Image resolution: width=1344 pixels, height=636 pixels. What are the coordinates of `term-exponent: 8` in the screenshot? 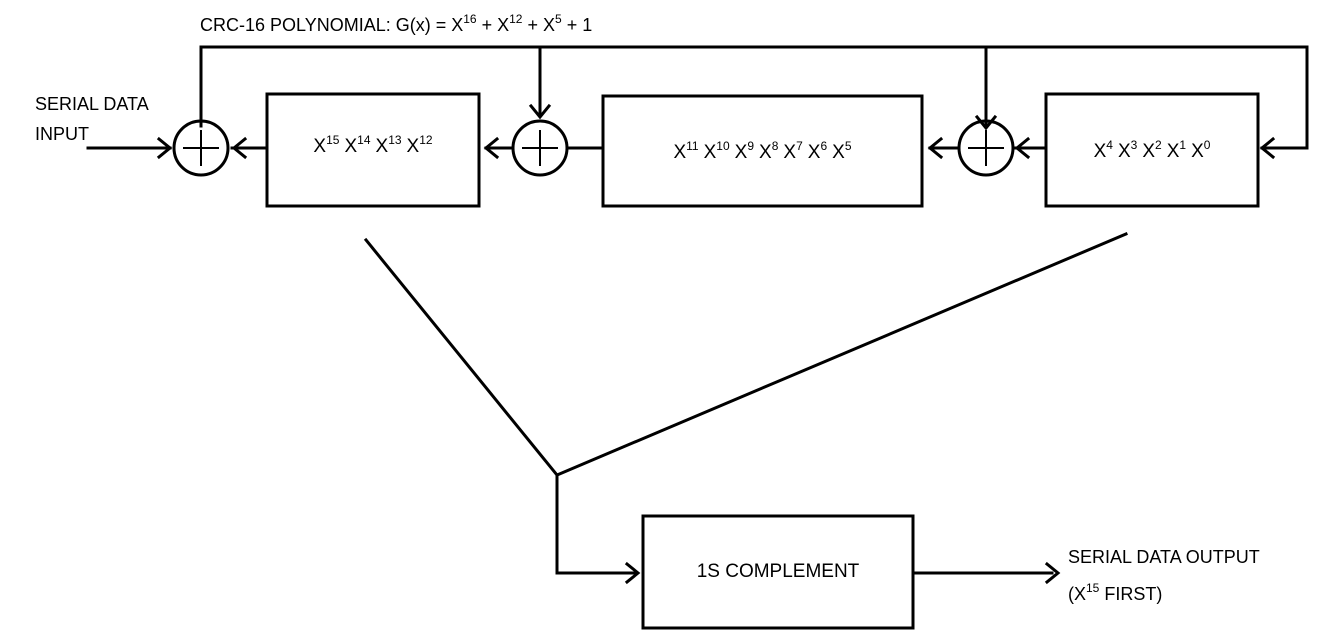 It's located at (775, 145).